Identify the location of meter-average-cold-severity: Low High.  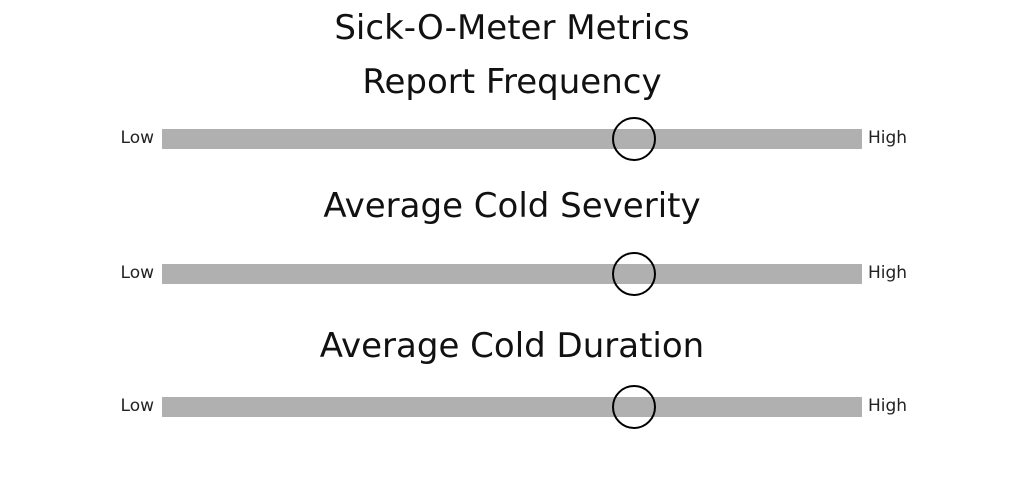
(512, 274).